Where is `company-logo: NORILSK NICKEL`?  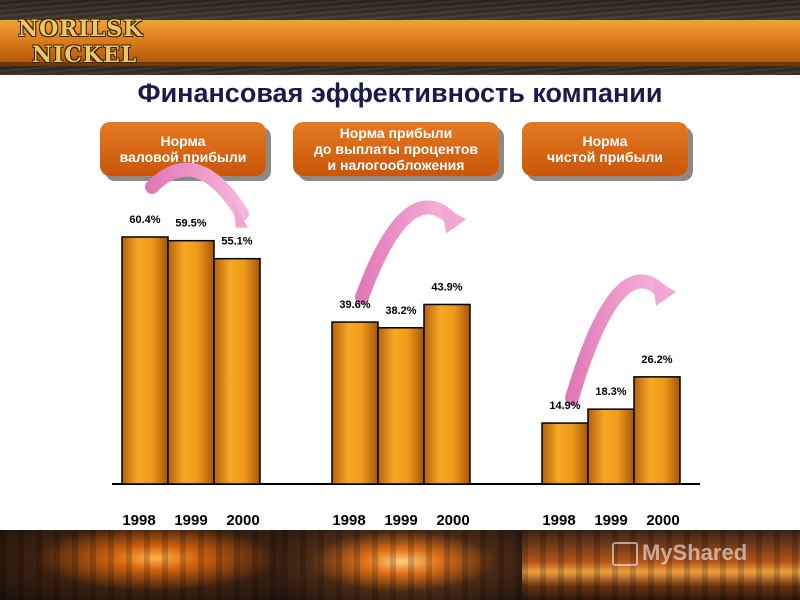
company-logo: NORILSK NICKEL is located at coordinates (79, 42).